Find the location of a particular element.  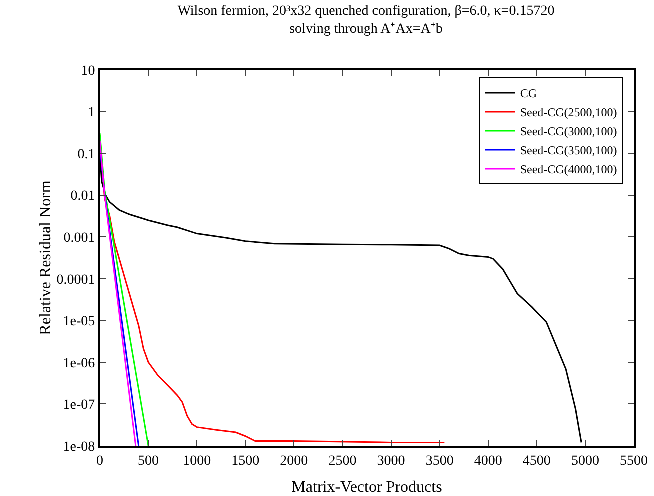

x-tick-label: 4500 is located at coordinates (536, 461).